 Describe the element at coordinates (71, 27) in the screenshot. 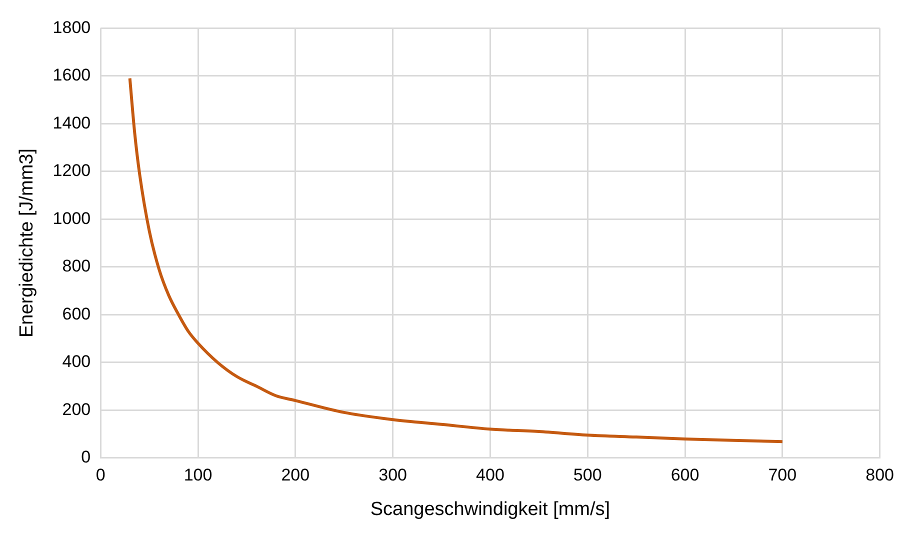

I see `y-tick-label: 1800` at that location.